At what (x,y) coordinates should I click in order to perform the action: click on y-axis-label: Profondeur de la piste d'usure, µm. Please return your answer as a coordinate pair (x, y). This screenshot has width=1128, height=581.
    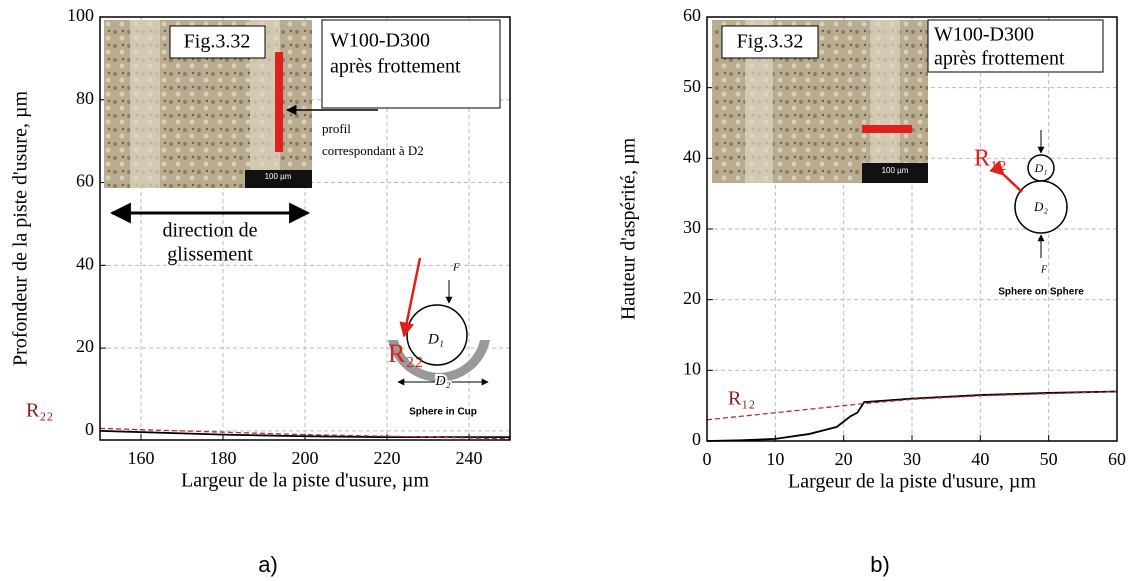
    Looking at the image, I should click on (21, 229).